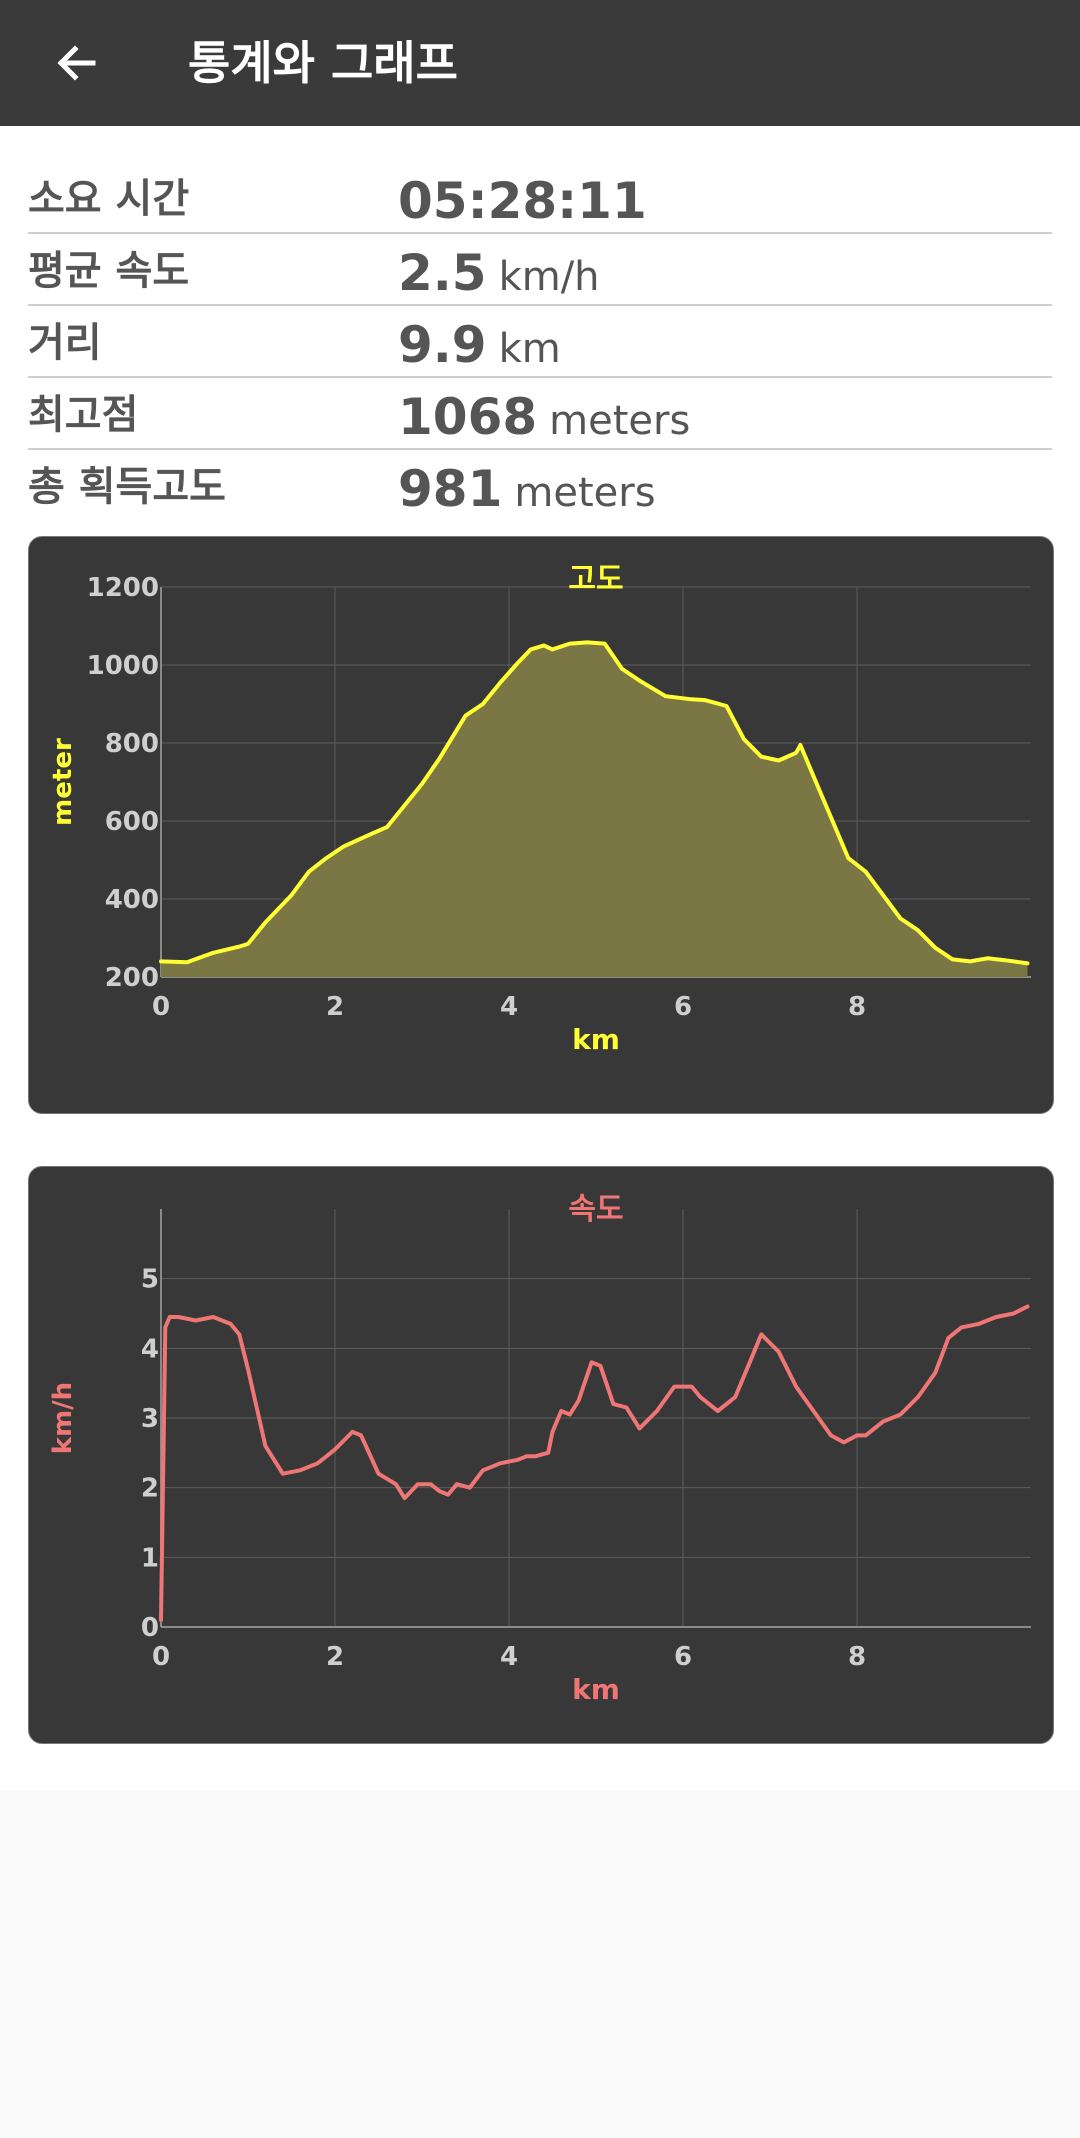 This screenshot has width=1080, height=2138. Describe the element at coordinates (83, 415) in the screenshot. I see `stat-label: 최고점` at that location.